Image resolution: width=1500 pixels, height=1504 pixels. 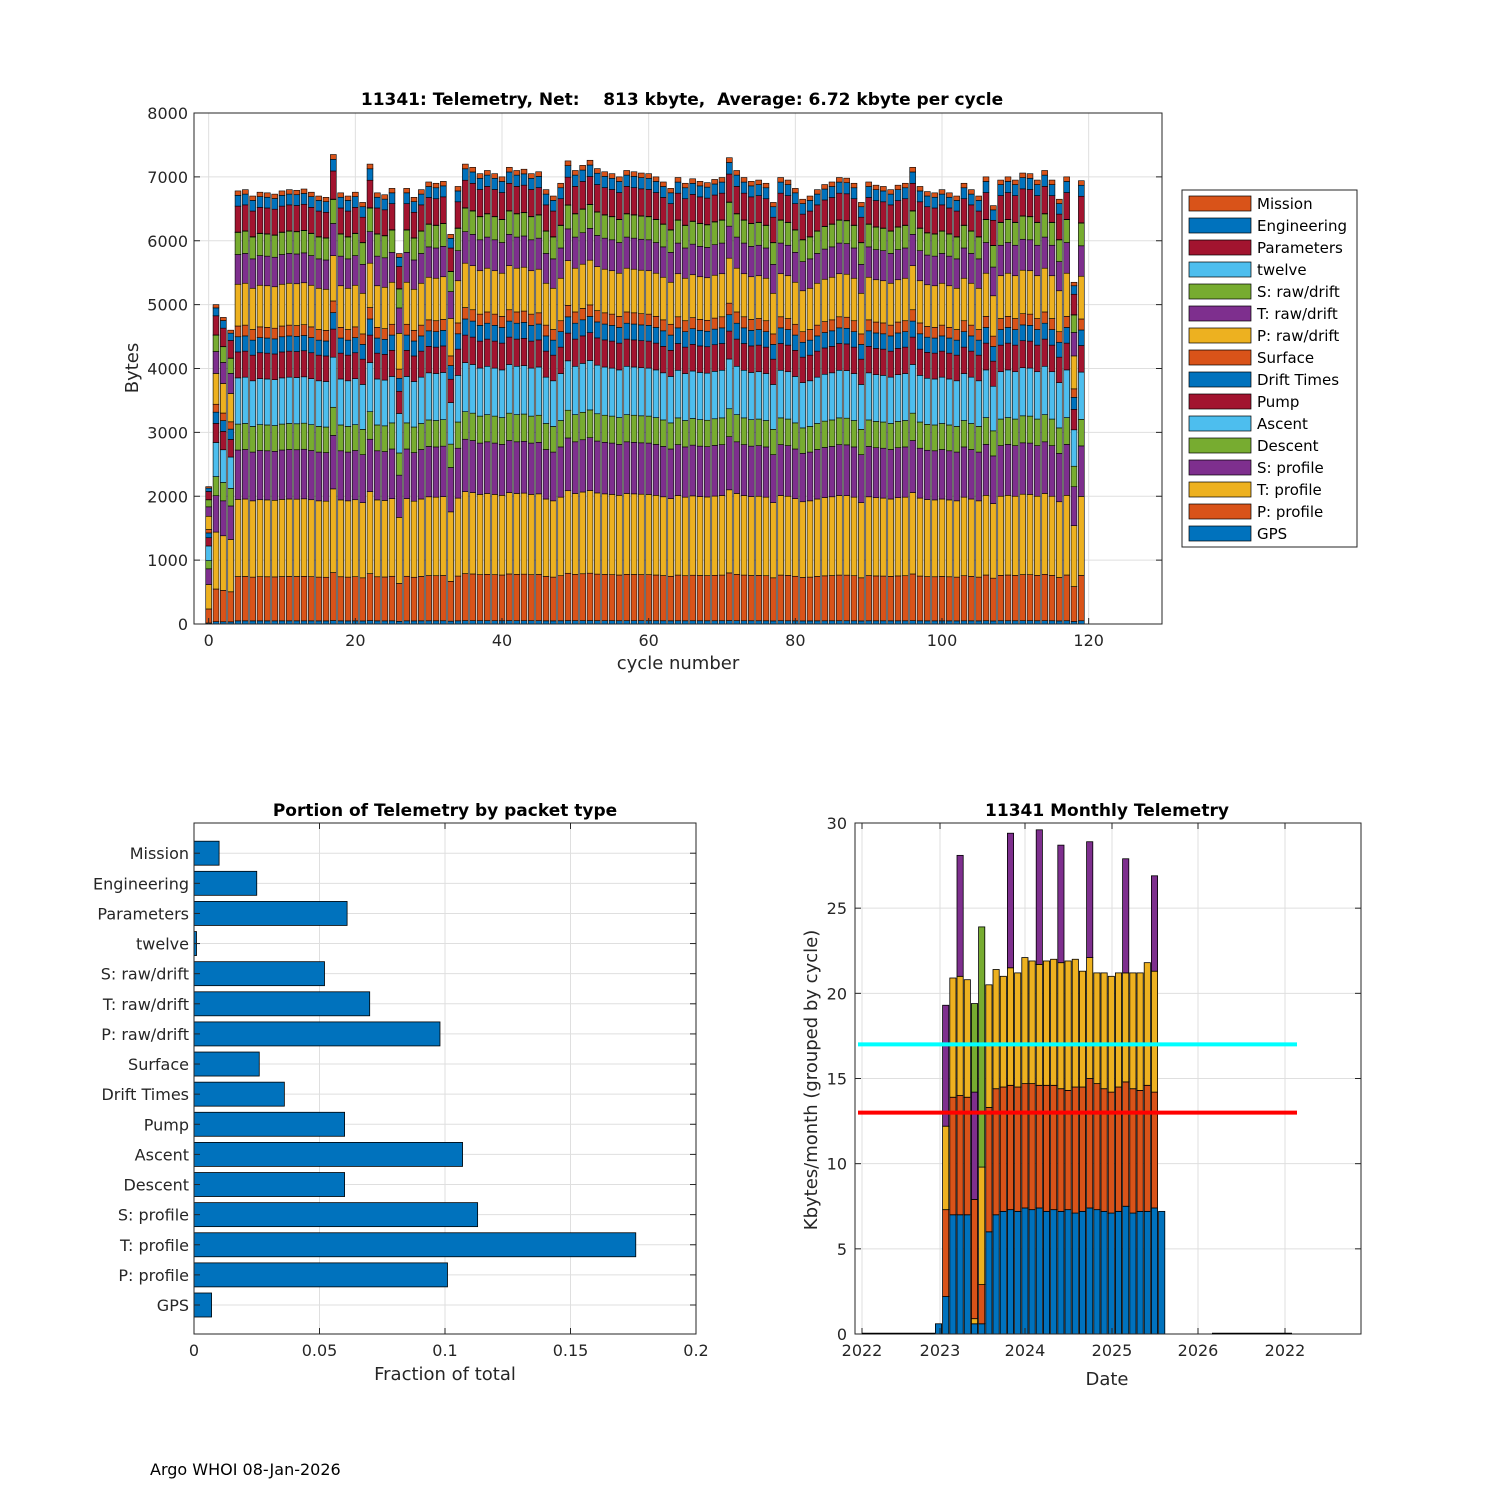 I want to click on tick-label-y: 8000, so click(x=167, y=113).